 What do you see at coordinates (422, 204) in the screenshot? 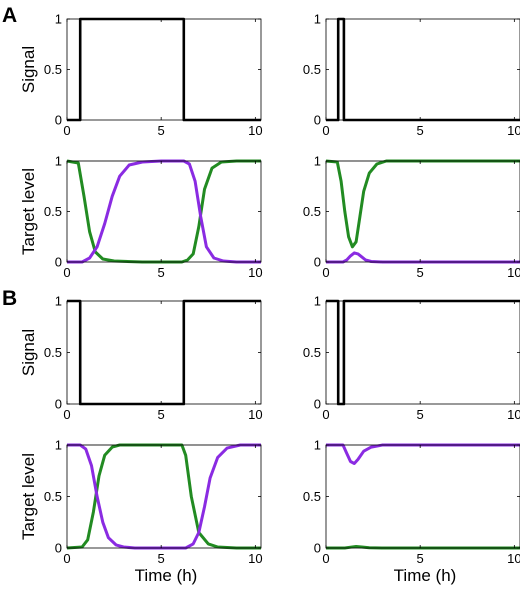
I see `series-target_2-line` at bounding box center [422, 204].